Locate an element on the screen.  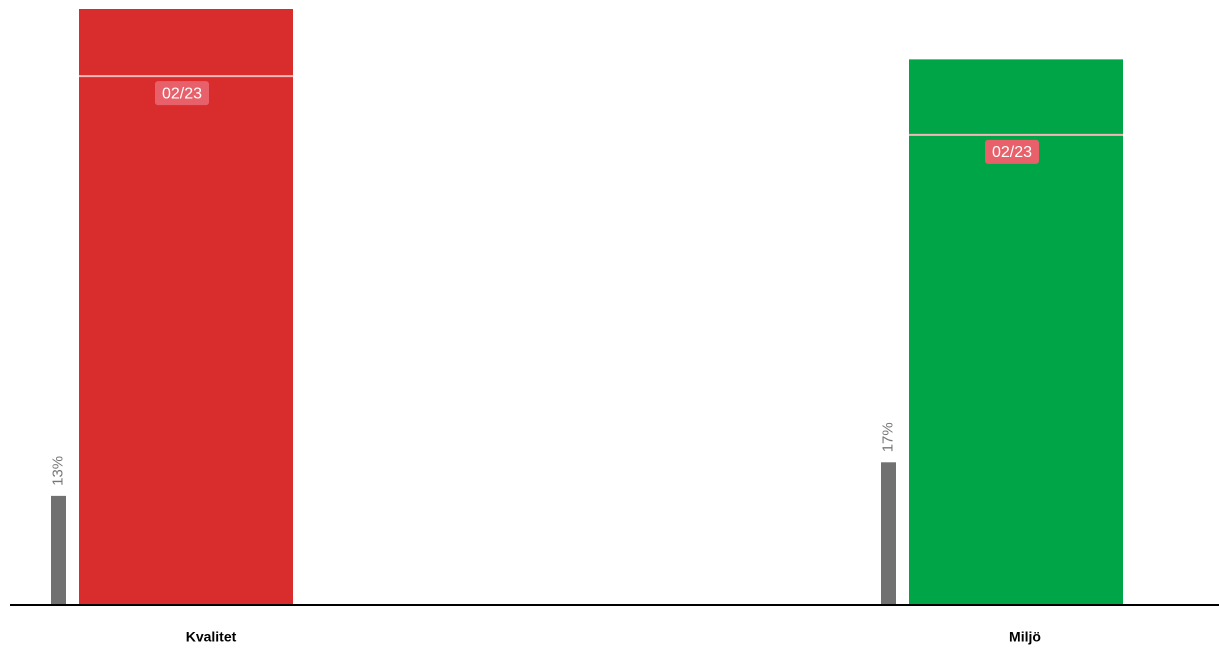
comparison-label: 17% is located at coordinates (887, 437).